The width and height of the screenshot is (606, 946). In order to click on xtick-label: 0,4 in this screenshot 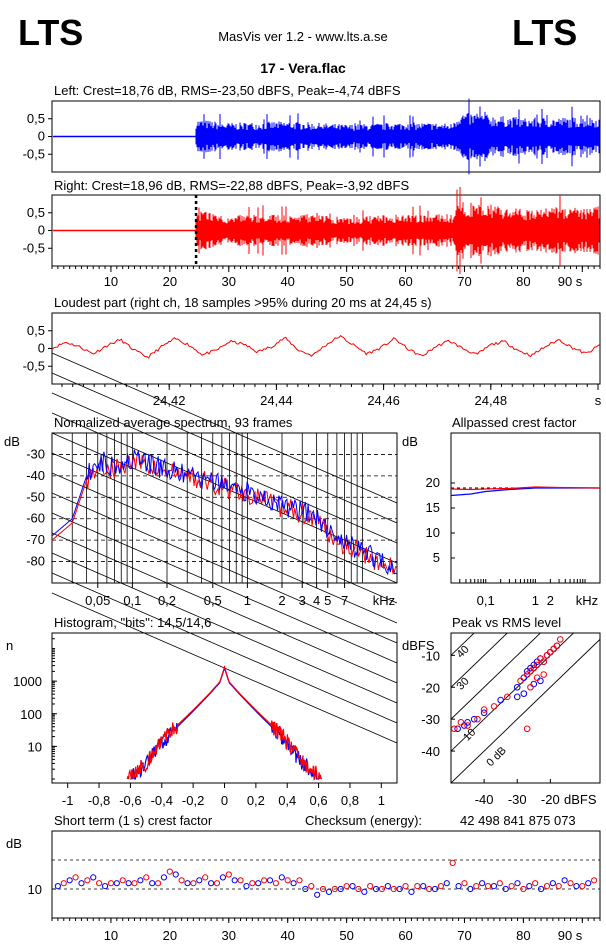, I will do `click(287, 800)`.